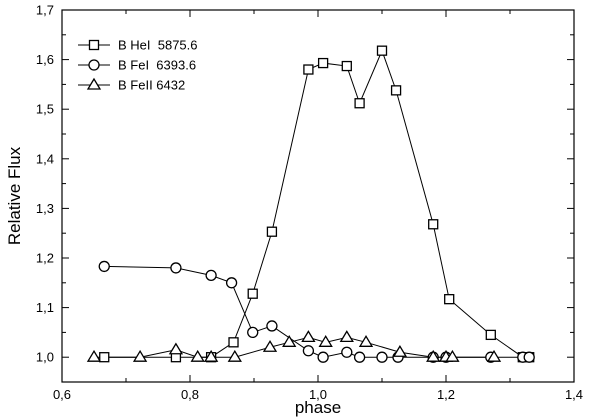 This screenshot has height=420, width=600. What do you see at coordinates (94, 45) in the screenshot?
I see `legend-marker-square` at bounding box center [94, 45].